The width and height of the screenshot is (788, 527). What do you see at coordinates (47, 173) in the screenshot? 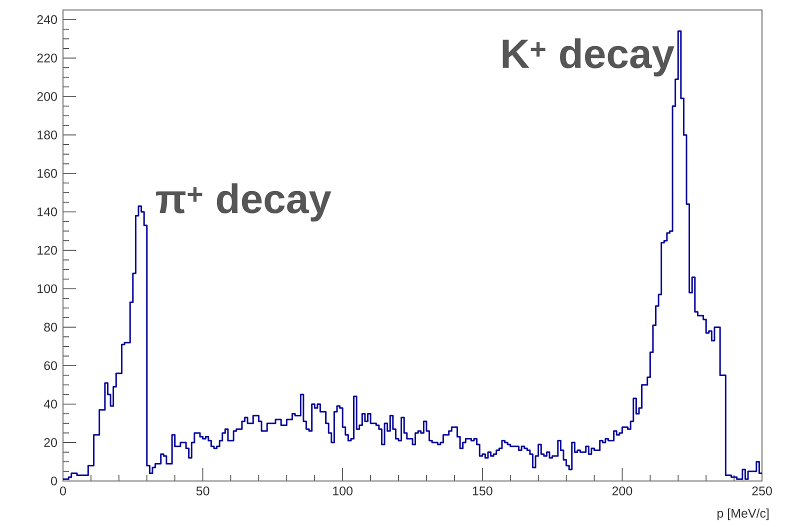
I see `y-tick-label: 160` at bounding box center [47, 173].